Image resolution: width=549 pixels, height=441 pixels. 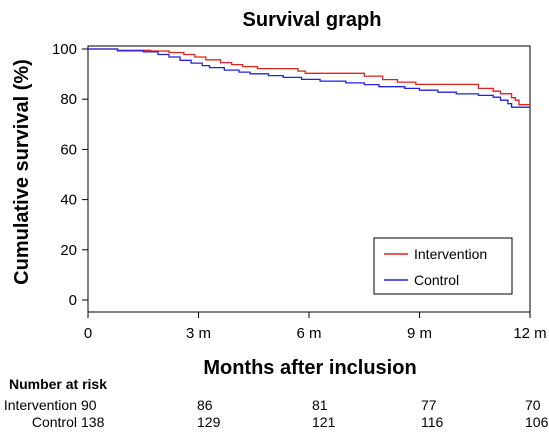 I want to click on risk-cell: 70, so click(x=533, y=405).